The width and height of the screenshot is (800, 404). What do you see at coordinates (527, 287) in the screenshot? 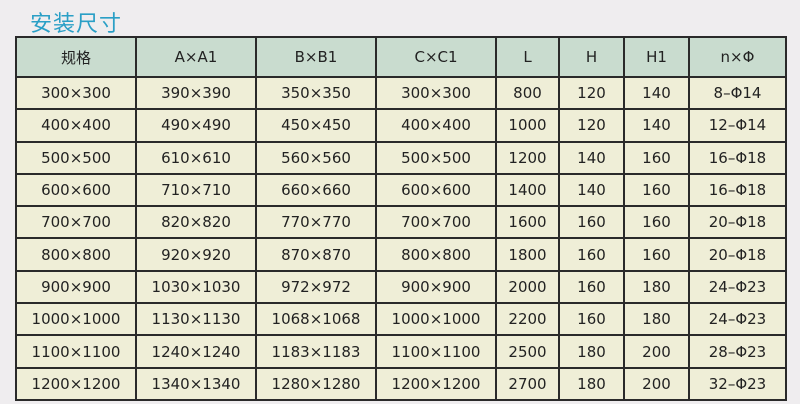
I see `table-cell: 2000` at bounding box center [527, 287].